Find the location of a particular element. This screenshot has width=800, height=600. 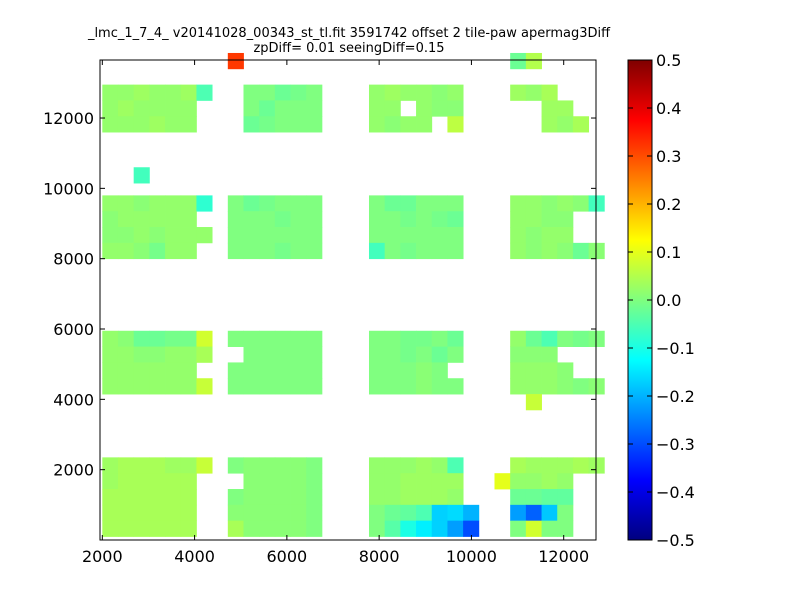

colorbar-ticks: 0.5 0.4 0.3 0.2 0.1 0.0 −0.1 −0.2 −0.3 −0.4 −0.5 is located at coordinates (661, 300).